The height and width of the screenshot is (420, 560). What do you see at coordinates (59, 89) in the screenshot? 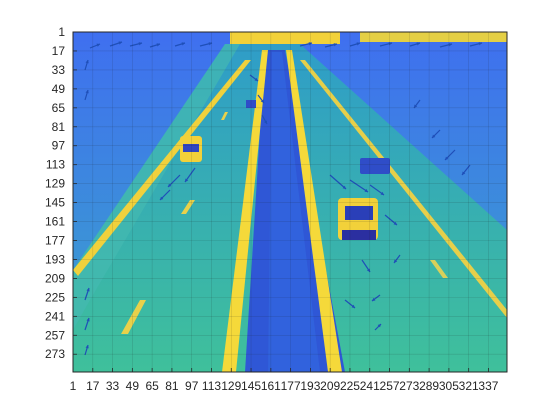
I see `y-tick-label: 49` at bounding box center [59, 89].